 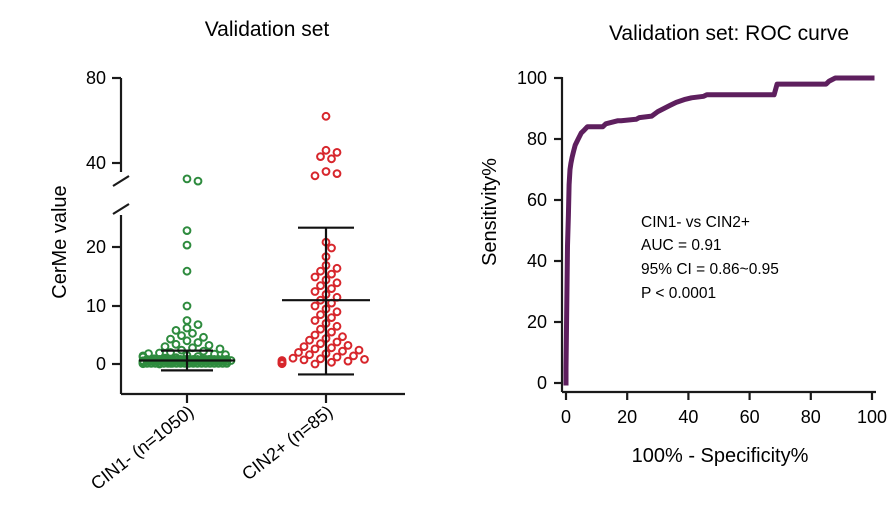 What do you see at coordinates (96, 306) in the screenshot?
I see `y-tick-label-10: 10` at bounding box center [96, 306].